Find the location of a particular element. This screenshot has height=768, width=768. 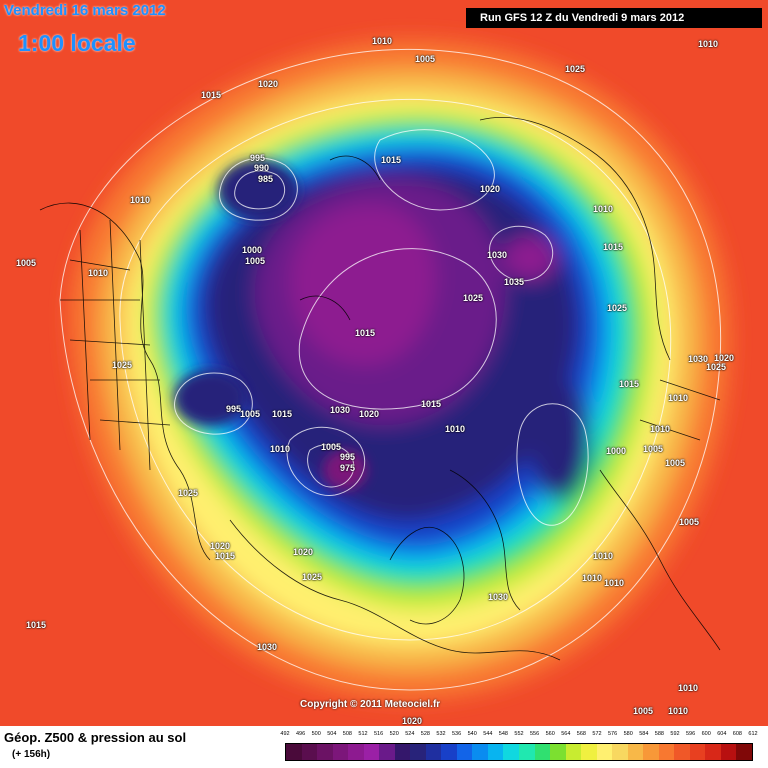

legend-tick-label: 612 is located at coordinates (753, 734).